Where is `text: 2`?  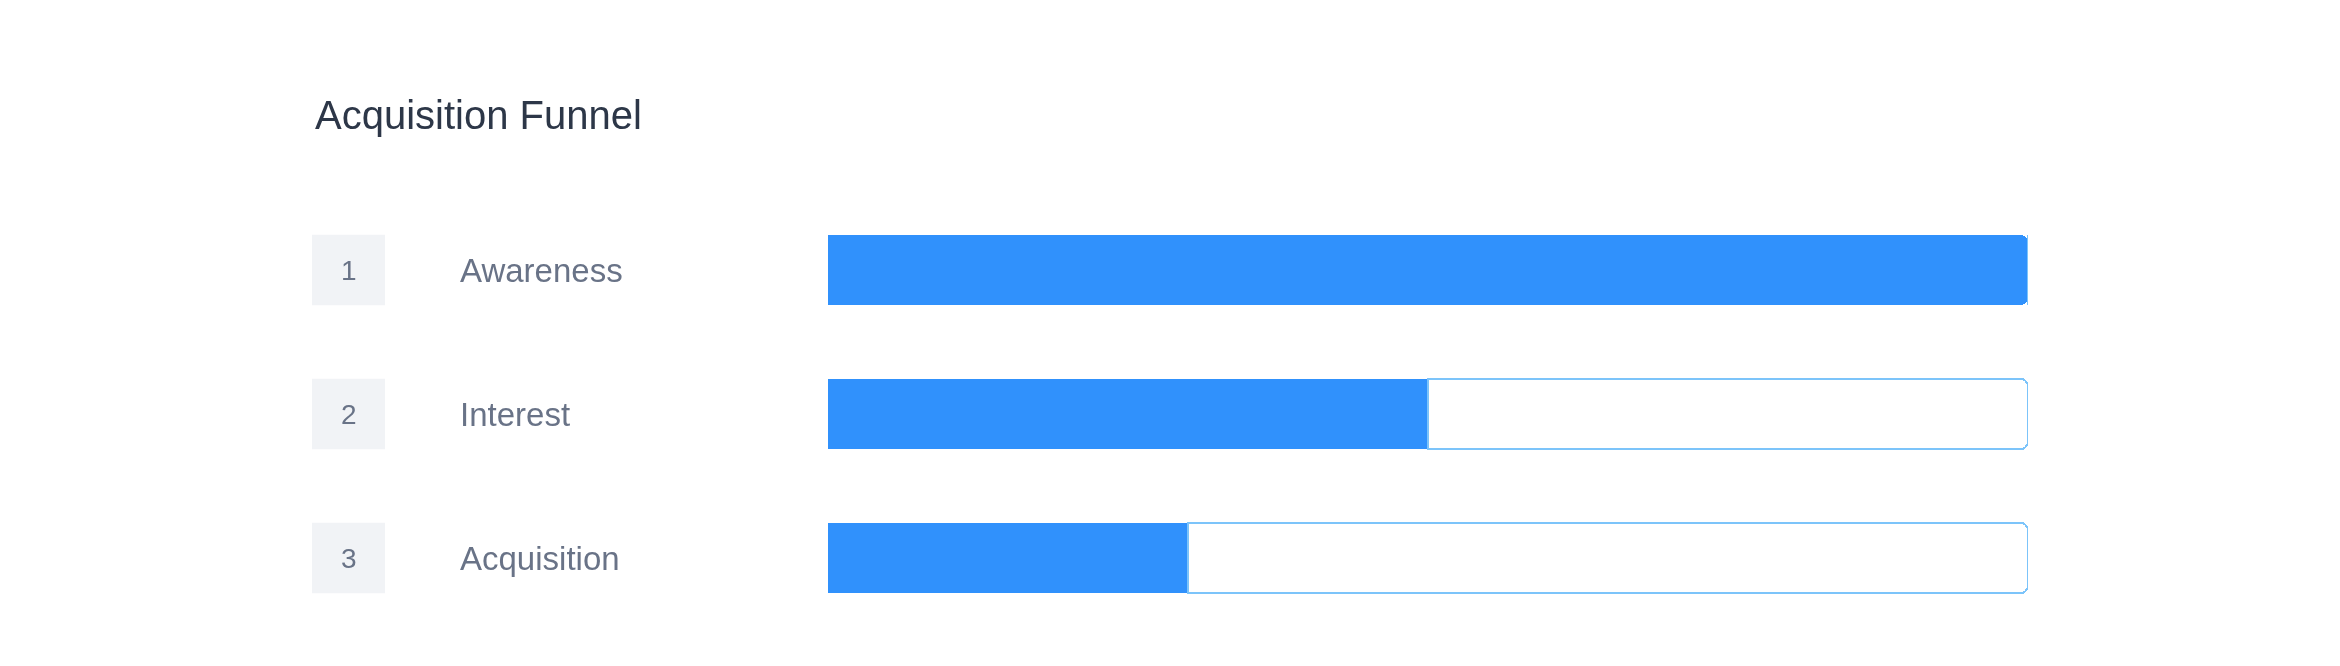
text: 2 is located at coordinates (349, 414).